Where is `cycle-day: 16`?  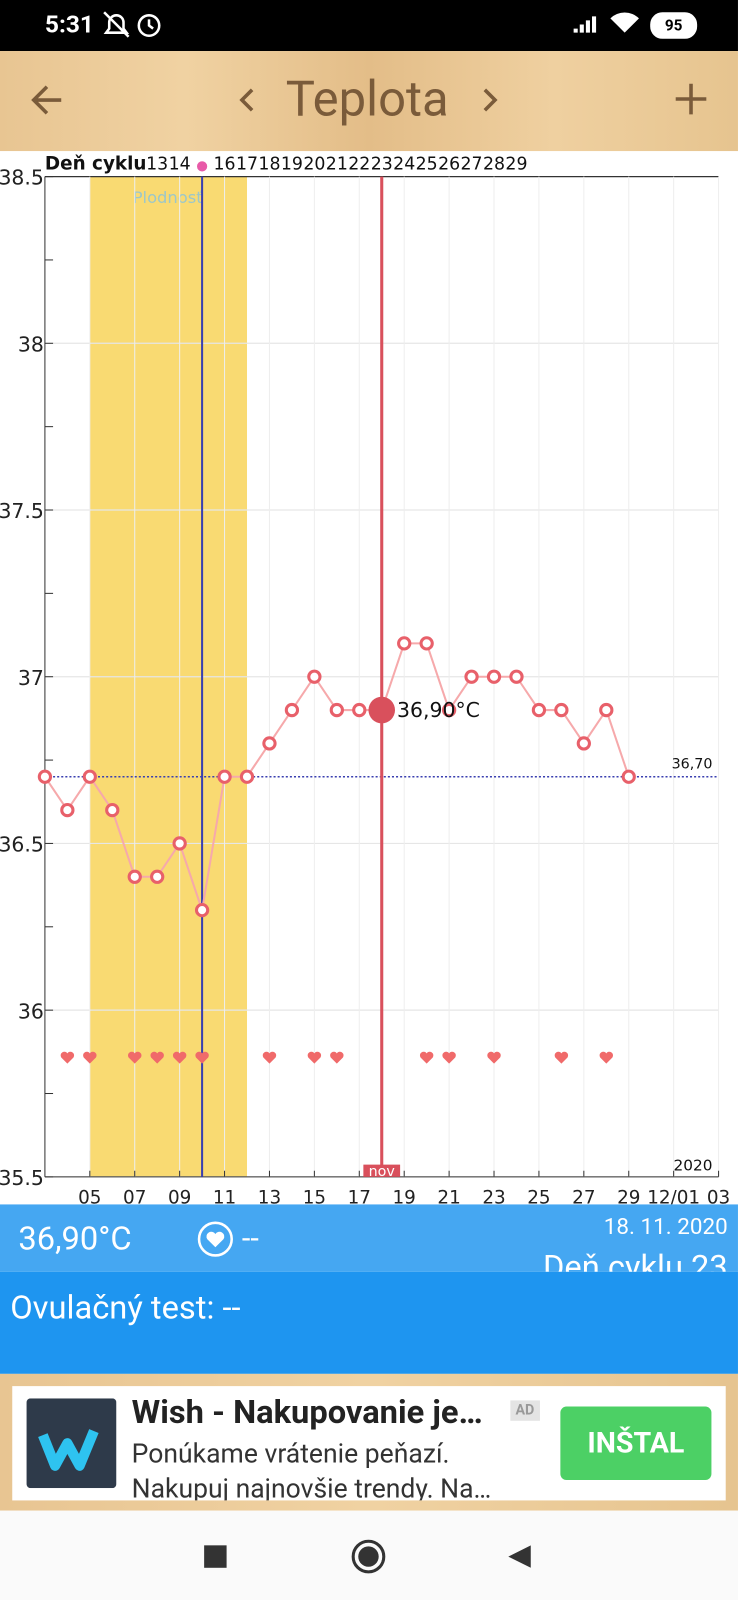
cycle-day: 16 is located at coordinates (225, 164).